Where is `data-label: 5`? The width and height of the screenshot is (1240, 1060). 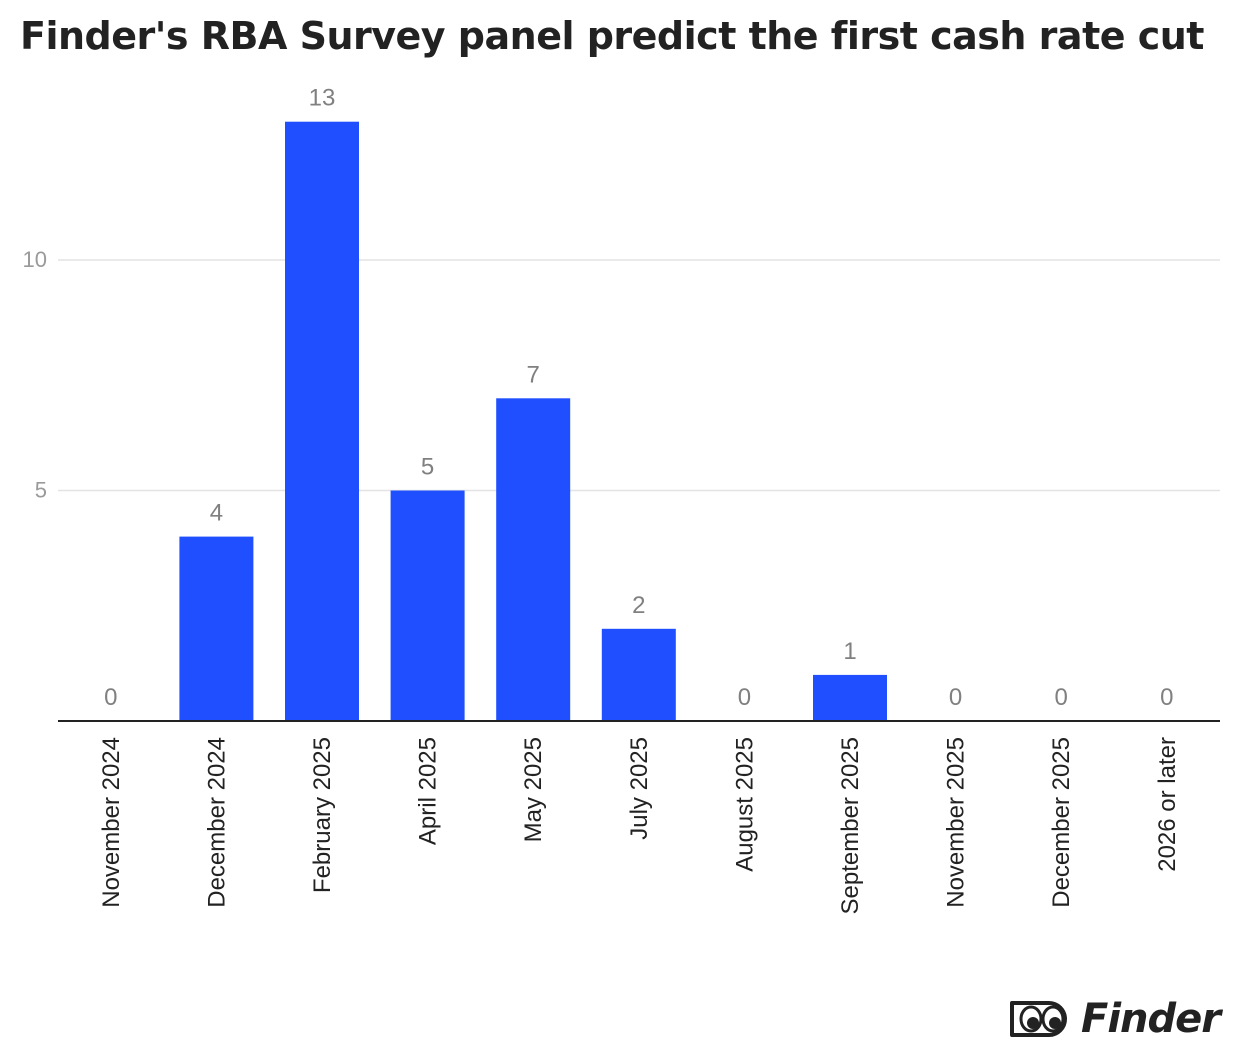
data-label: 5 is located at coordinates (427, 467).